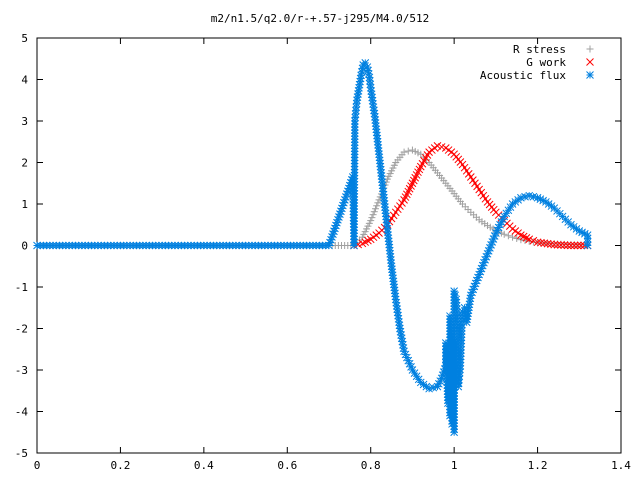 This screenshot has width=640, height=480. What do you see at coordinates (37, 465) in the screenshot?
I see `x-tick-label: 0` at bounding box center [37, 465].